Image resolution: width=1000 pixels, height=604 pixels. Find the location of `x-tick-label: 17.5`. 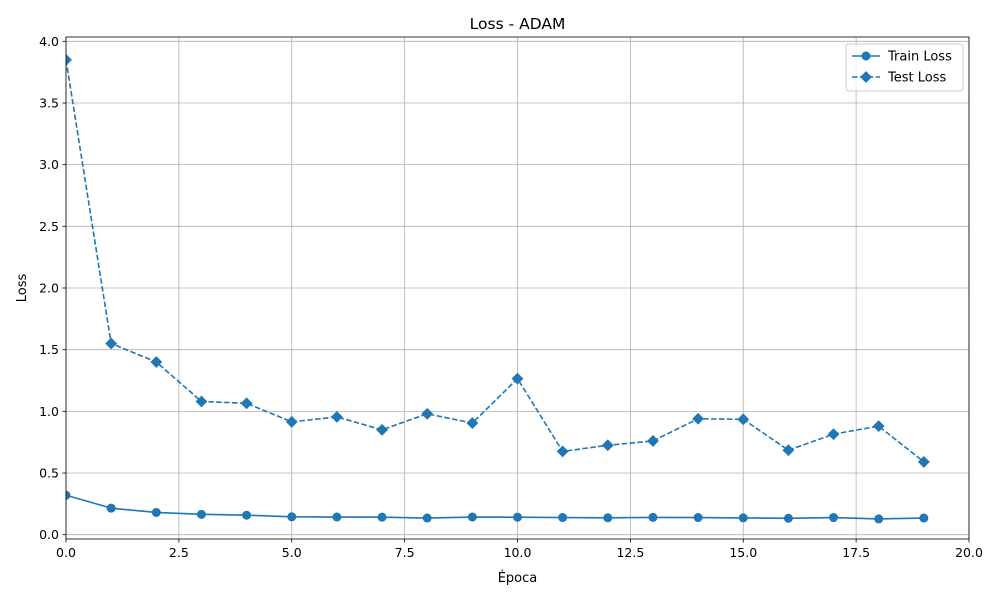

x-tick-label: 17.5 is located at coordinates (856, 552).